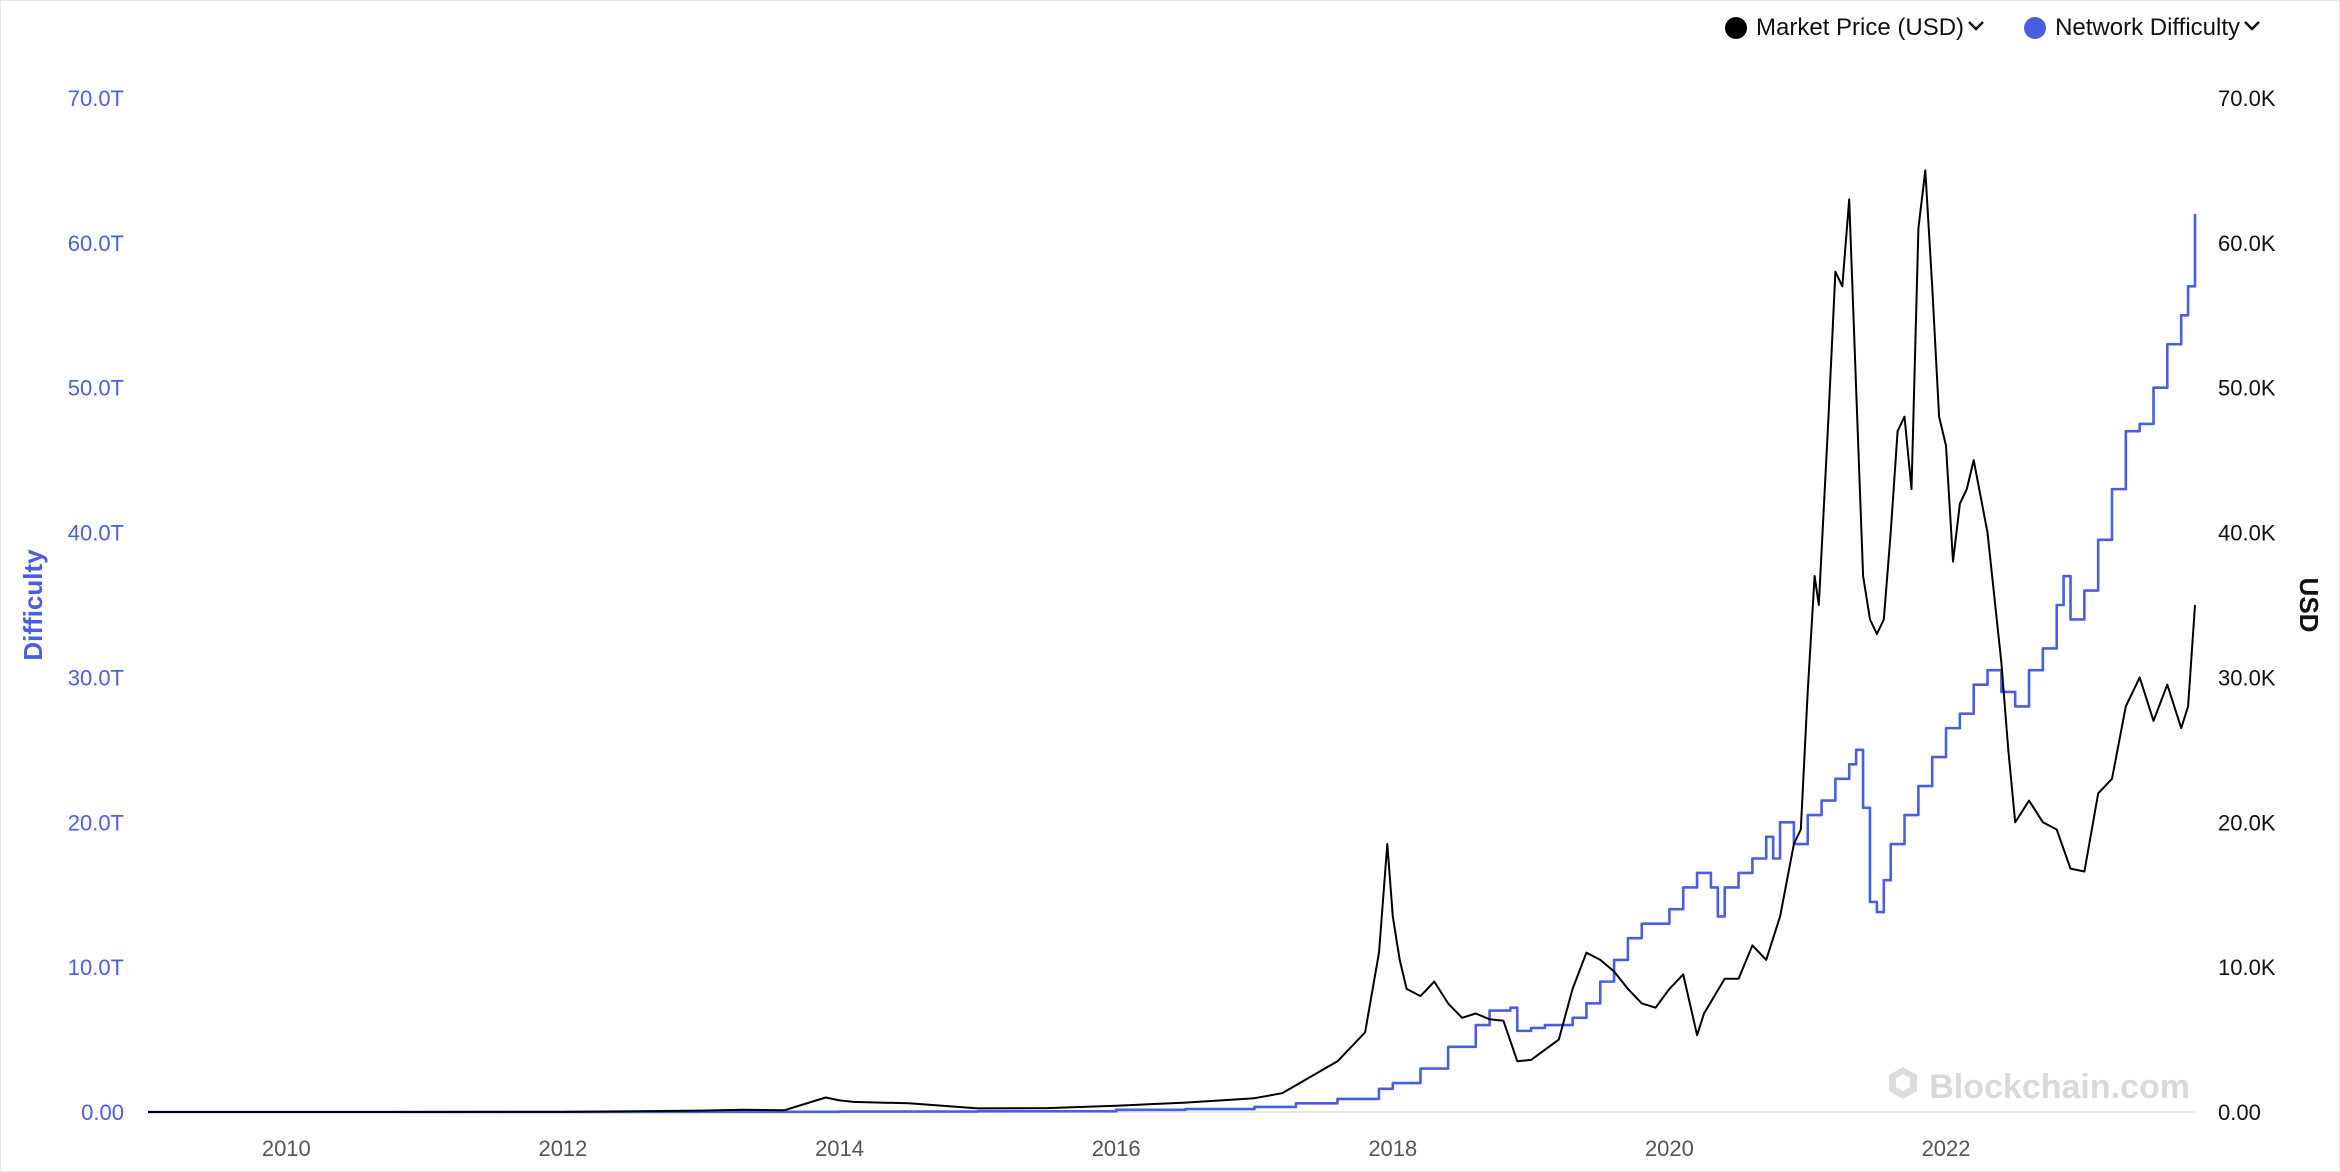 This screenshot has width=2340, height=1172. What do you see at coordinates (839, 1148) in the screenshot?
I see `x-axis-tick-label: 2014` at bounding box center [839, 1148].